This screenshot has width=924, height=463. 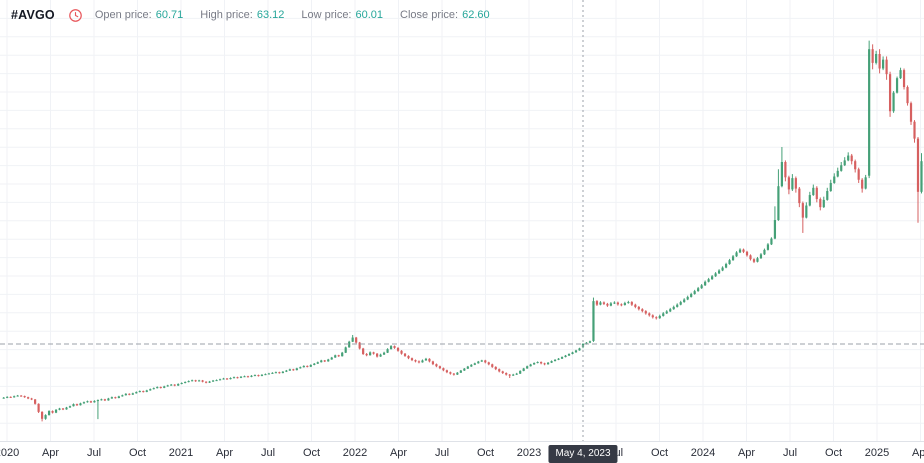 What do you see at coordinates (75, 15) in the screenshot?
I see `clock-history-icon` at bounding box center [75, 15].